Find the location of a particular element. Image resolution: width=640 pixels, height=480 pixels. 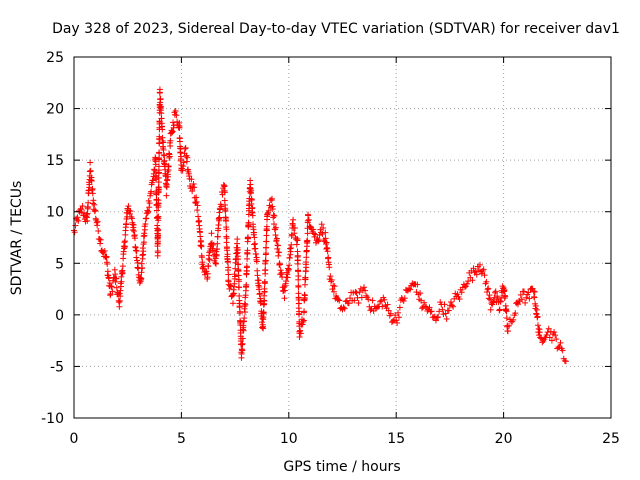

y-tick-label: 5 is located at coordinates (59, 264).